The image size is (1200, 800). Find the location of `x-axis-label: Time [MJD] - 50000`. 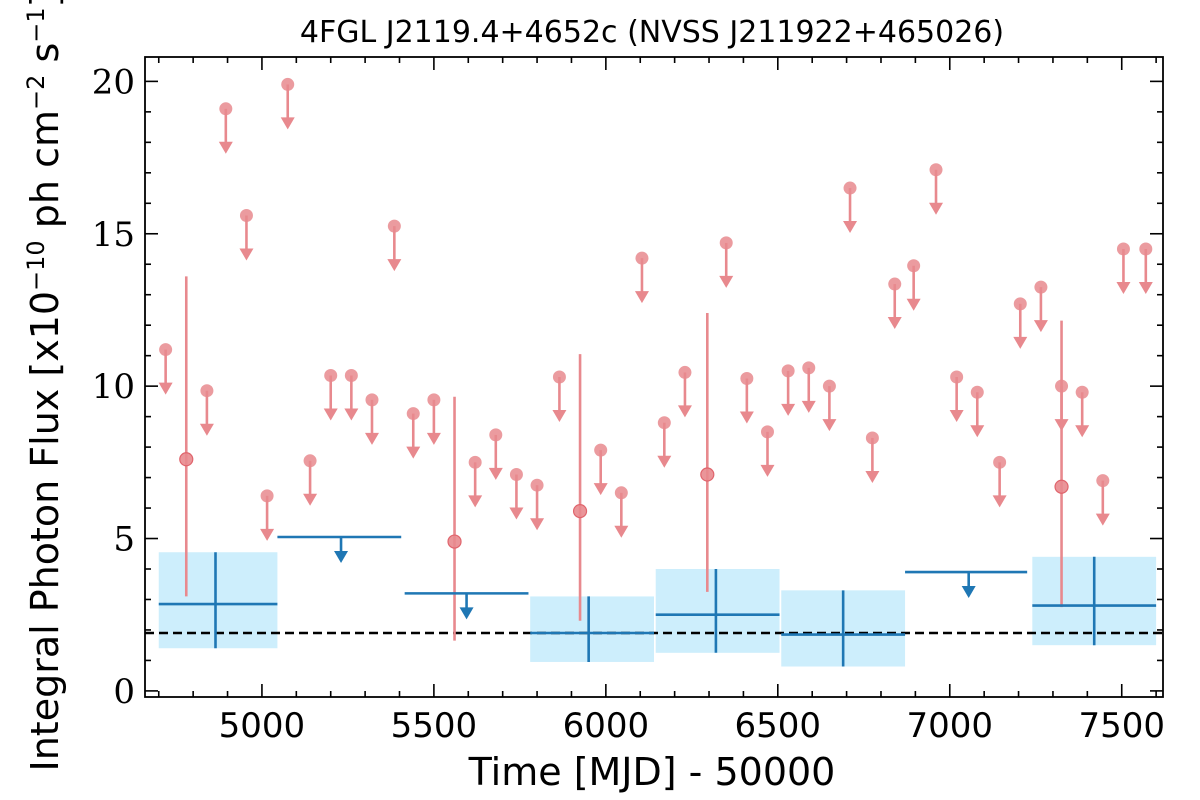

x-axis-label: Time [MJD] - 50000 is located at coordinates (652, 772).